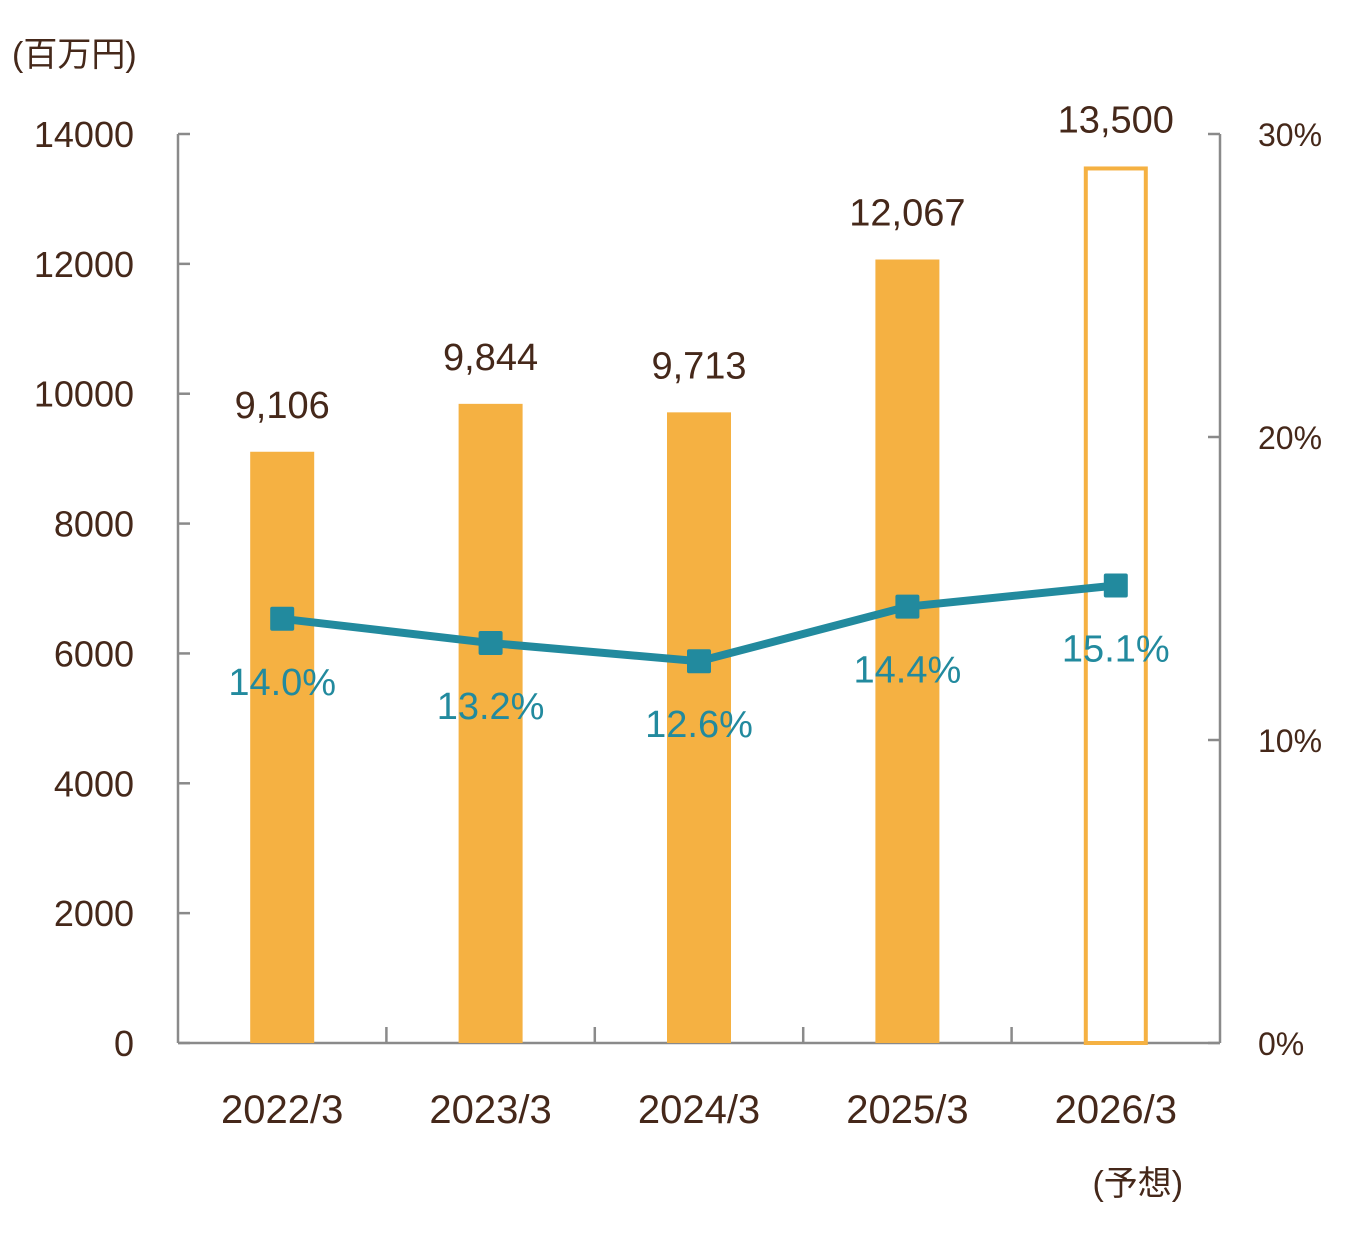  What do you see at coordinates (490, 1110) in the screenshot?
I see `x-tick-label: 2023/3` at bounding box center [490, 1110].